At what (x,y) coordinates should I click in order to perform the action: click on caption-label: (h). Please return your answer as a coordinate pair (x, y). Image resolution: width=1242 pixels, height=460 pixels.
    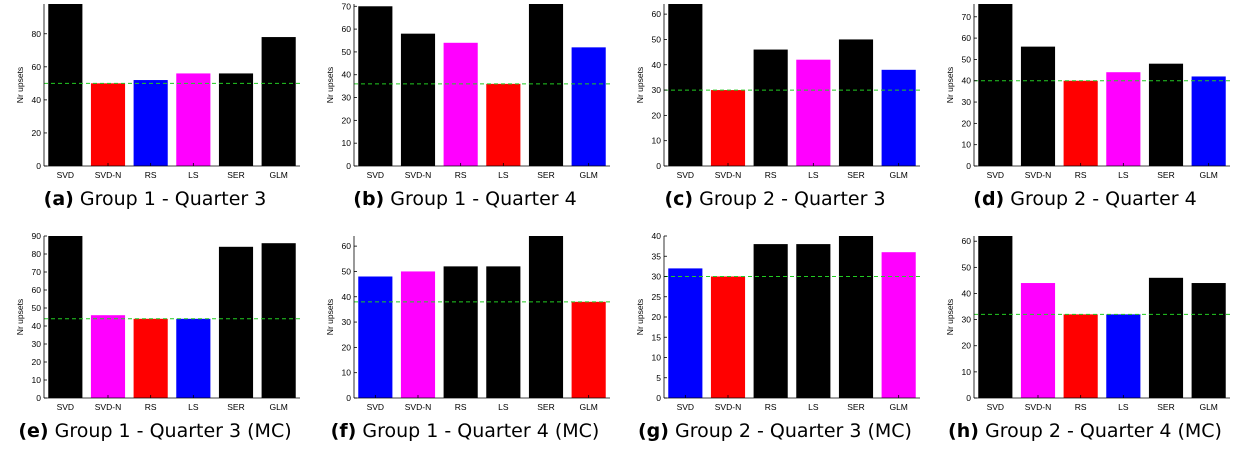
    Looking at the image, I should click on (963, 431).